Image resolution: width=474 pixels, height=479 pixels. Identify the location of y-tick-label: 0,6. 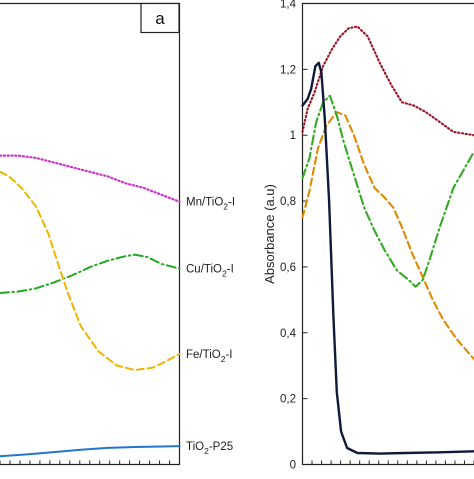
(288, 268).